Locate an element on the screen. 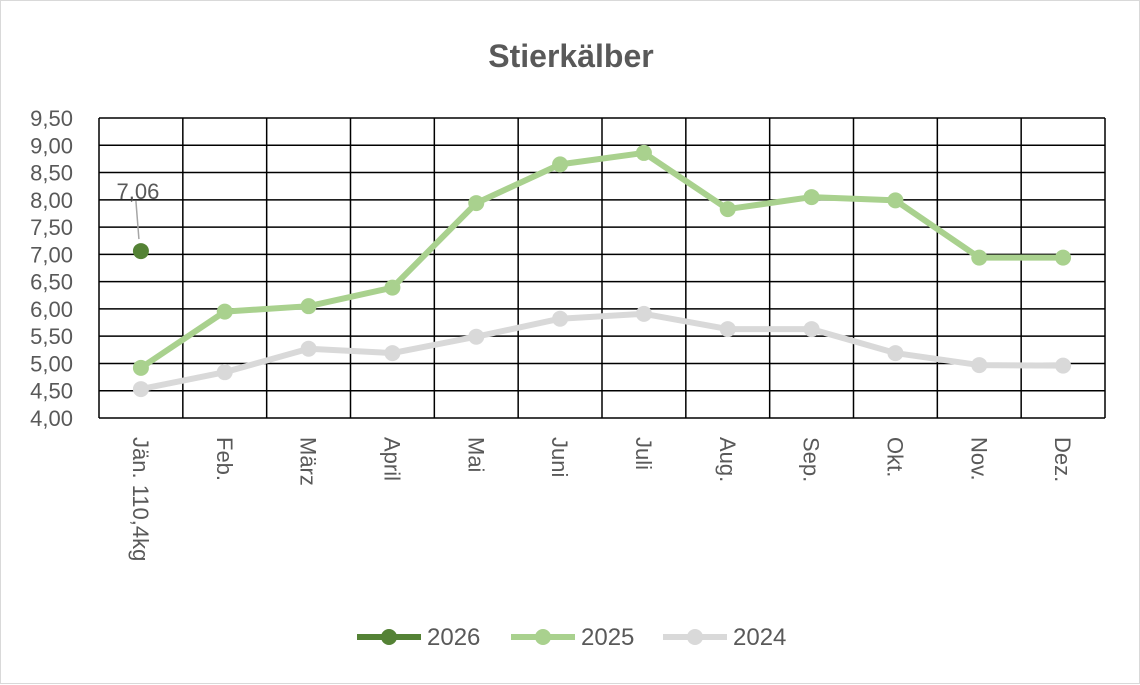 The image size is (1140, 685). series-2024 is located at coordinates (602, 351).